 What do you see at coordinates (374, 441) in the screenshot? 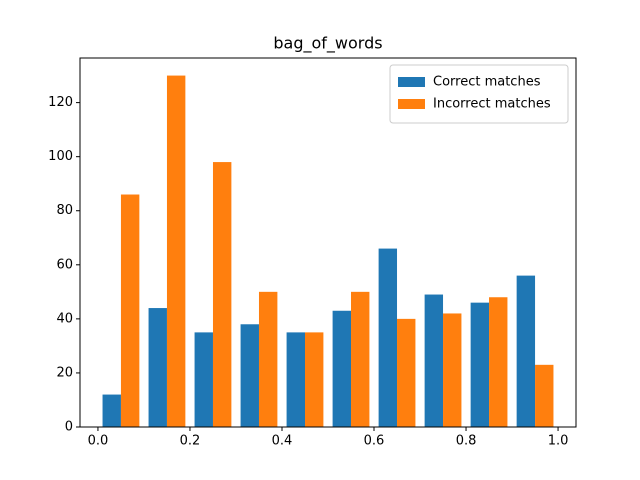
I see `x-tick-label: 0.6` at bounding box center [374, 441].